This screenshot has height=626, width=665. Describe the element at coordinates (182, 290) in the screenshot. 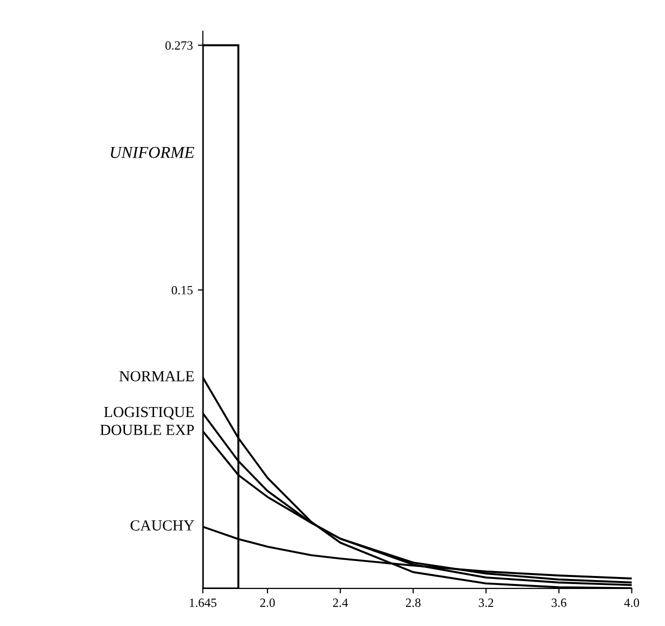

I see `y-tick-label: 0.15` at that location.